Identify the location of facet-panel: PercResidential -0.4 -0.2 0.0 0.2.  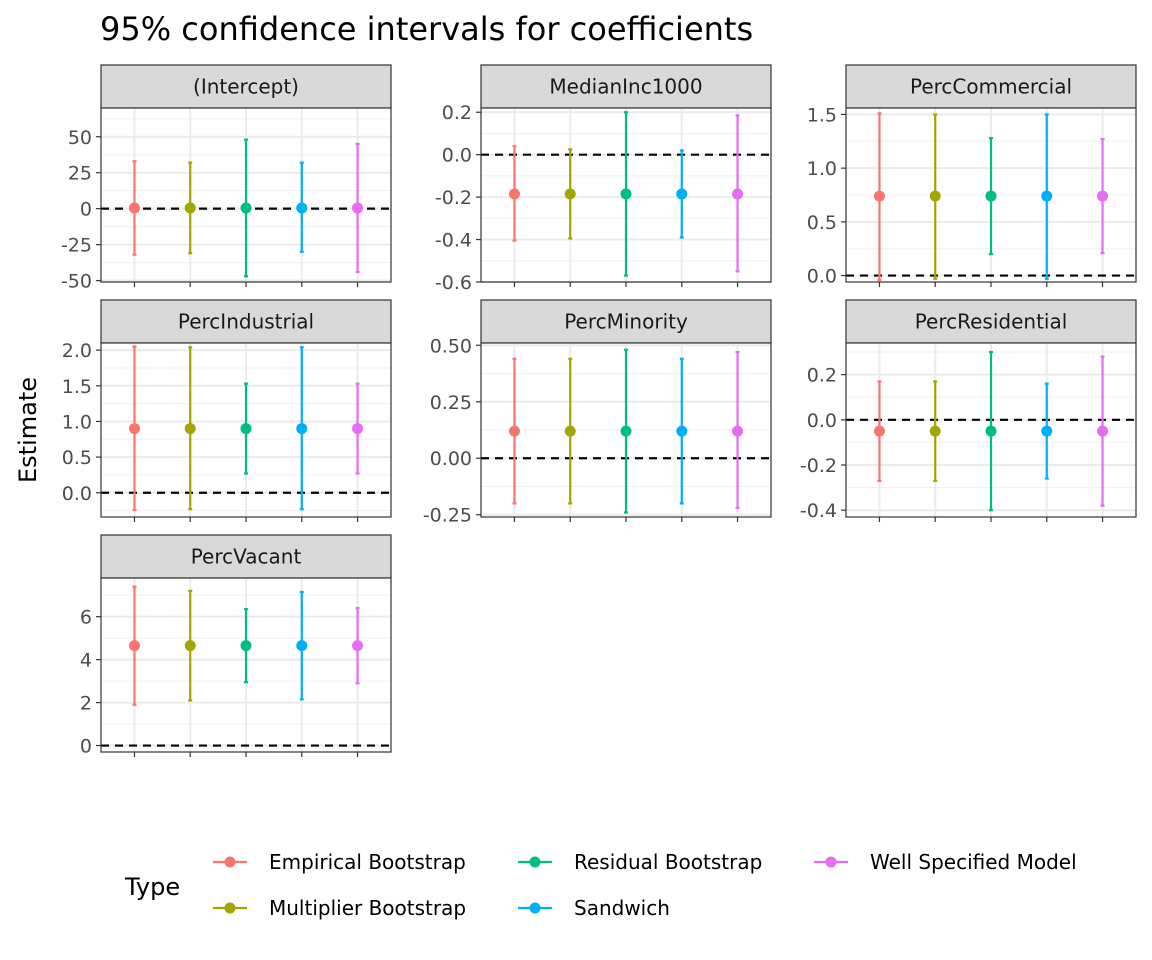
(968, 410).